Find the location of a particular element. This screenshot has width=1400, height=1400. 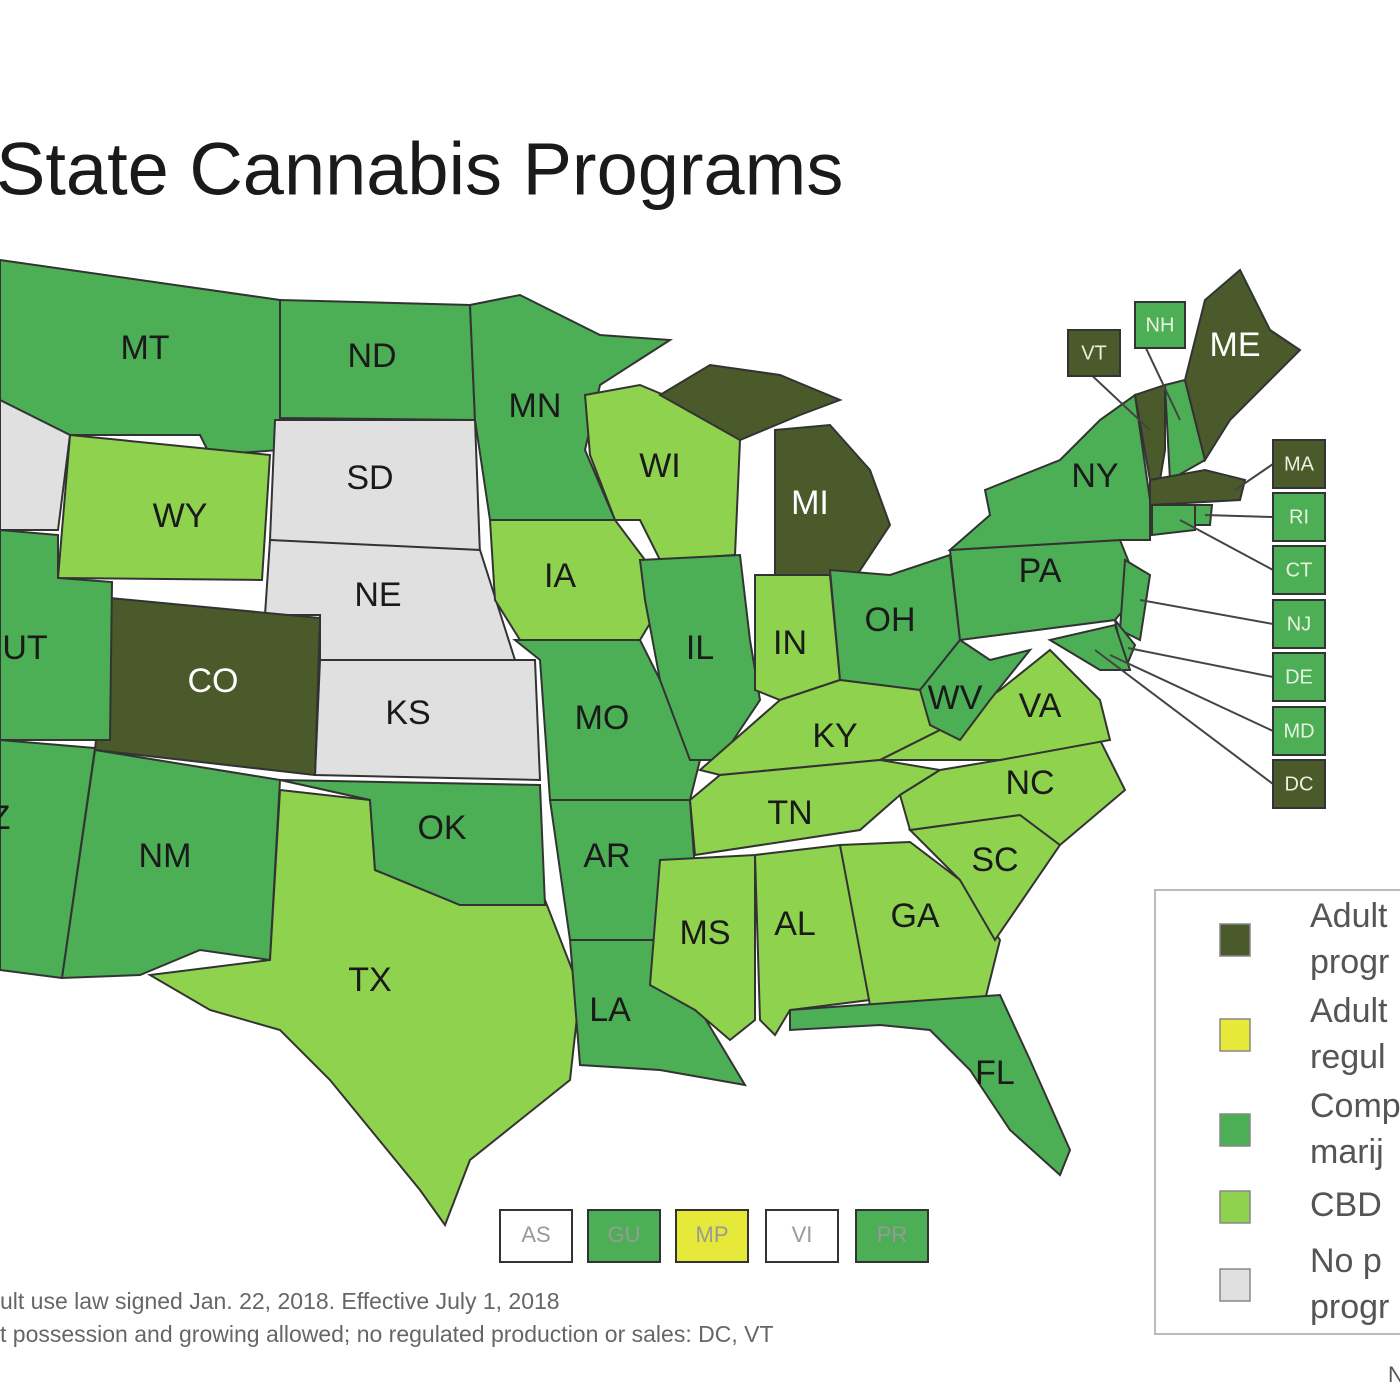

state-label: OH is located at coordinates (890, 620).